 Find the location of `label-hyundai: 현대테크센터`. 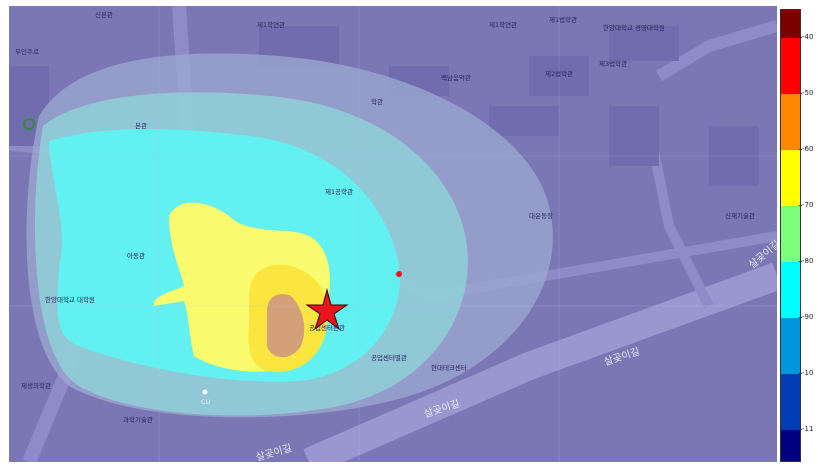

label-hyundai: 현대테크센터 is located at coordinates (449, 368).